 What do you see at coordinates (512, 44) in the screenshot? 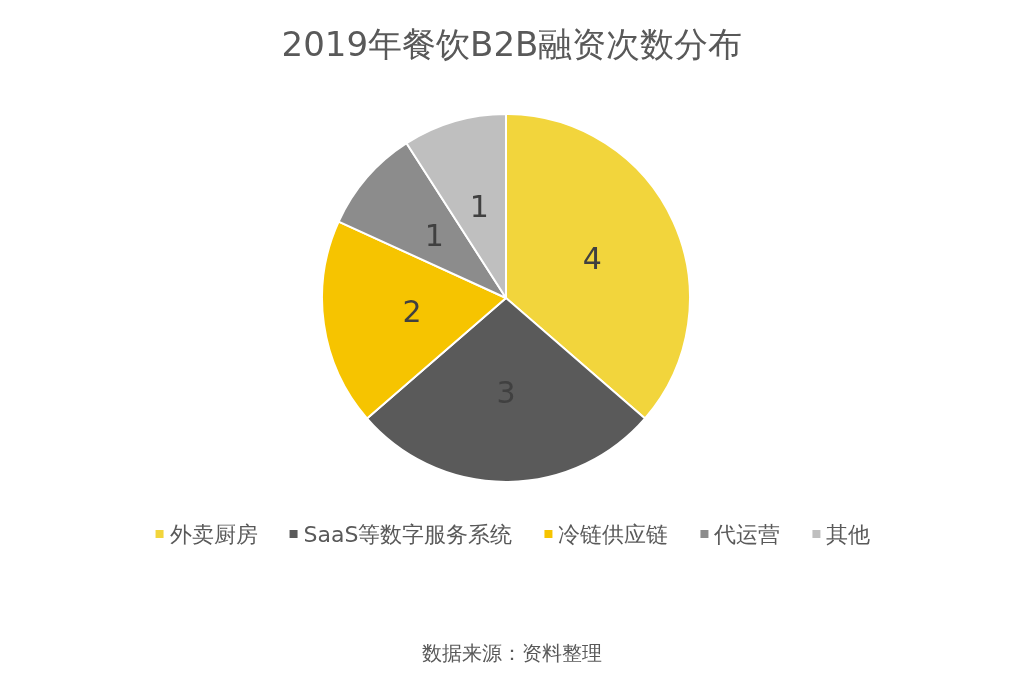
I see `chart-title: 2019年餐饮B2B融资次数分布` at bounding box center [512, 44].